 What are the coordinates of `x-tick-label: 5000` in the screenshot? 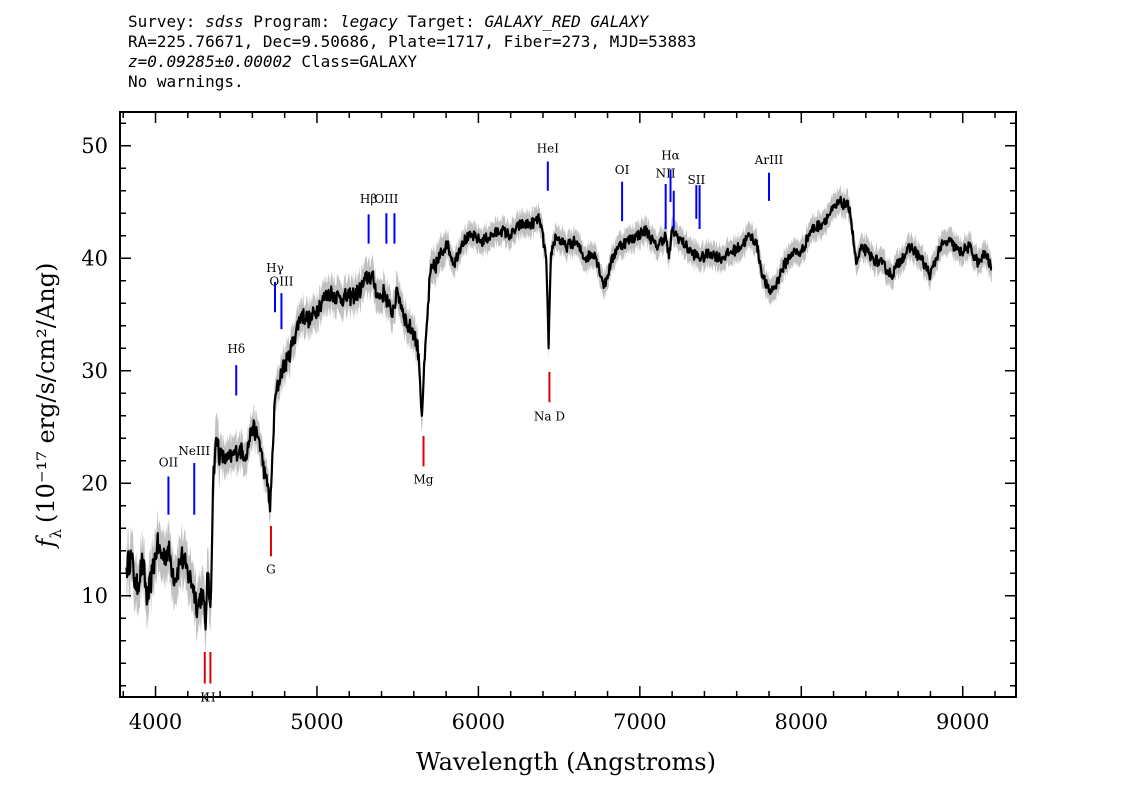 It's located at (316, 722).